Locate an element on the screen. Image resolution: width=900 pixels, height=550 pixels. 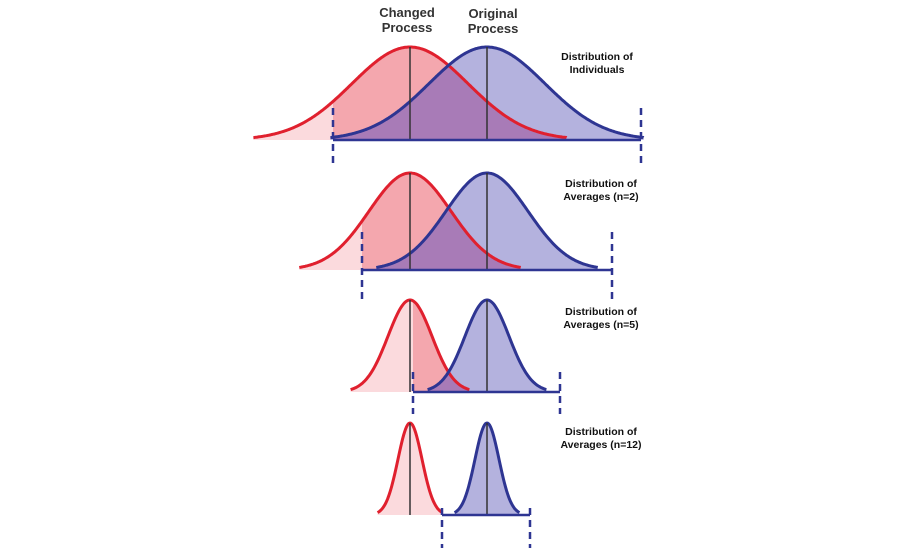
row-label: Distribution of Individuals is located at coordinates (597, 63).